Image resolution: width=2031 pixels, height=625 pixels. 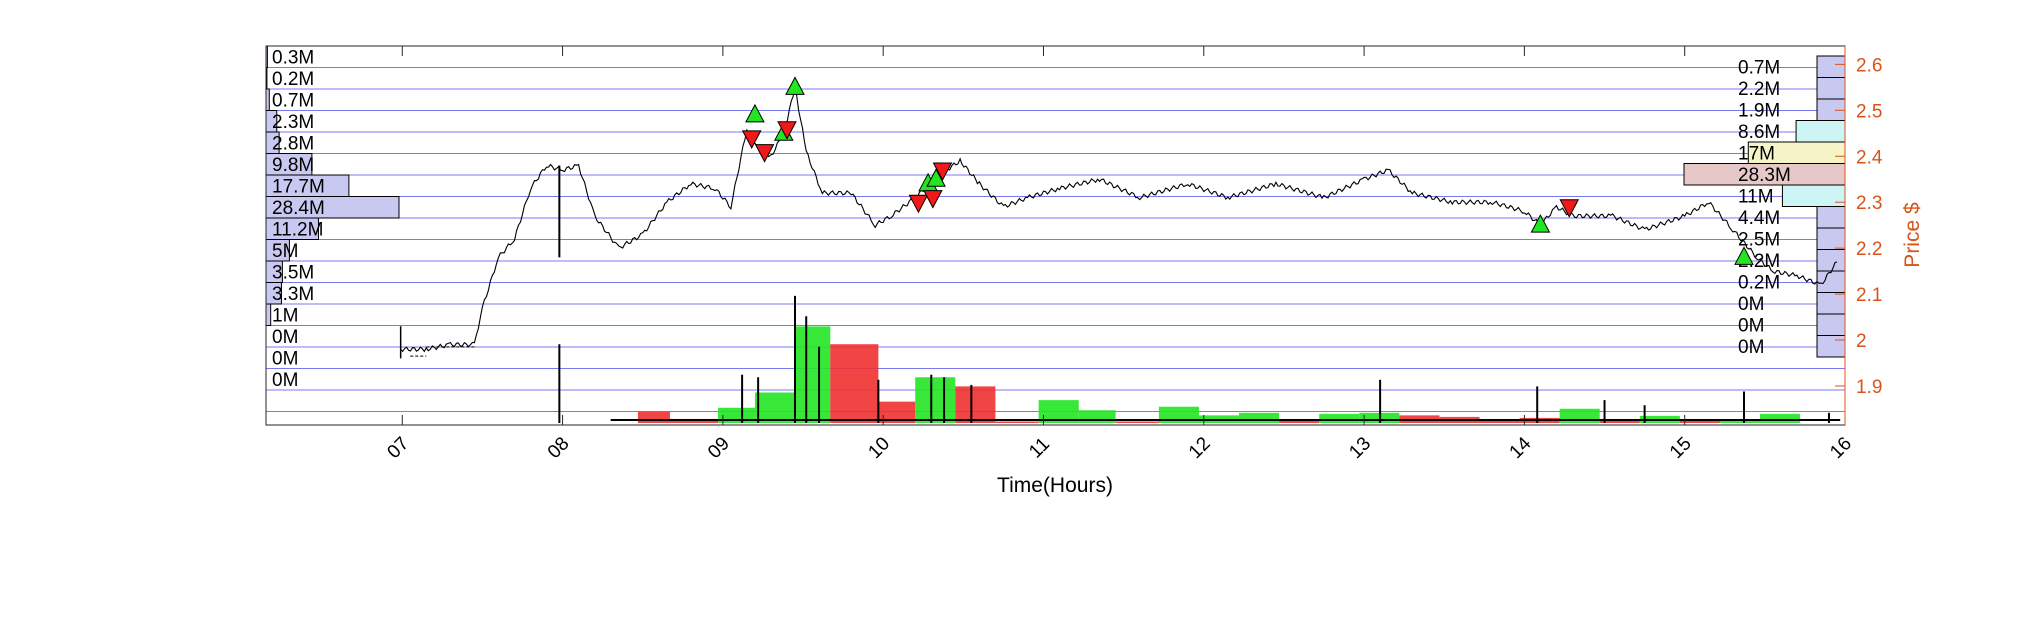 I want to click on volume-profile-label-left: 11.2M, so click(x=297, y=230).